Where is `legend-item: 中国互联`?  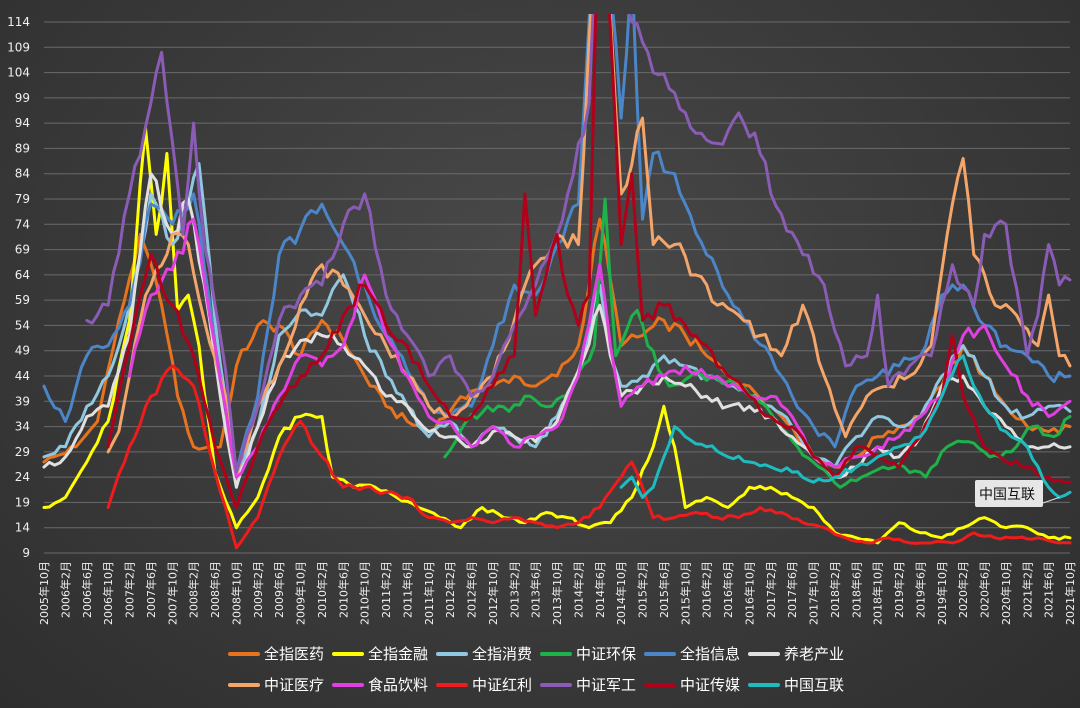
legend-item: 中国互联 is located at coordinates (796, 685).